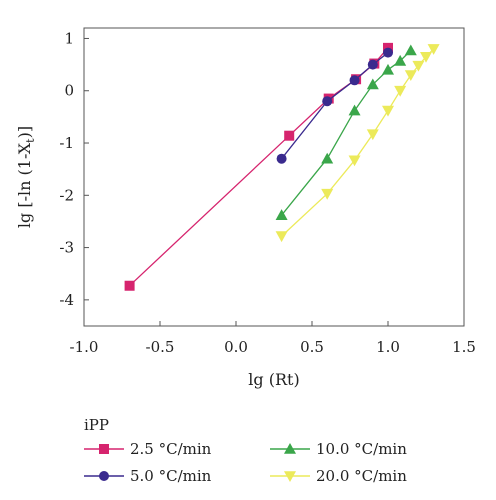  I want to click on legend-item-2: 5.0 °C/min, so click(148, 476).